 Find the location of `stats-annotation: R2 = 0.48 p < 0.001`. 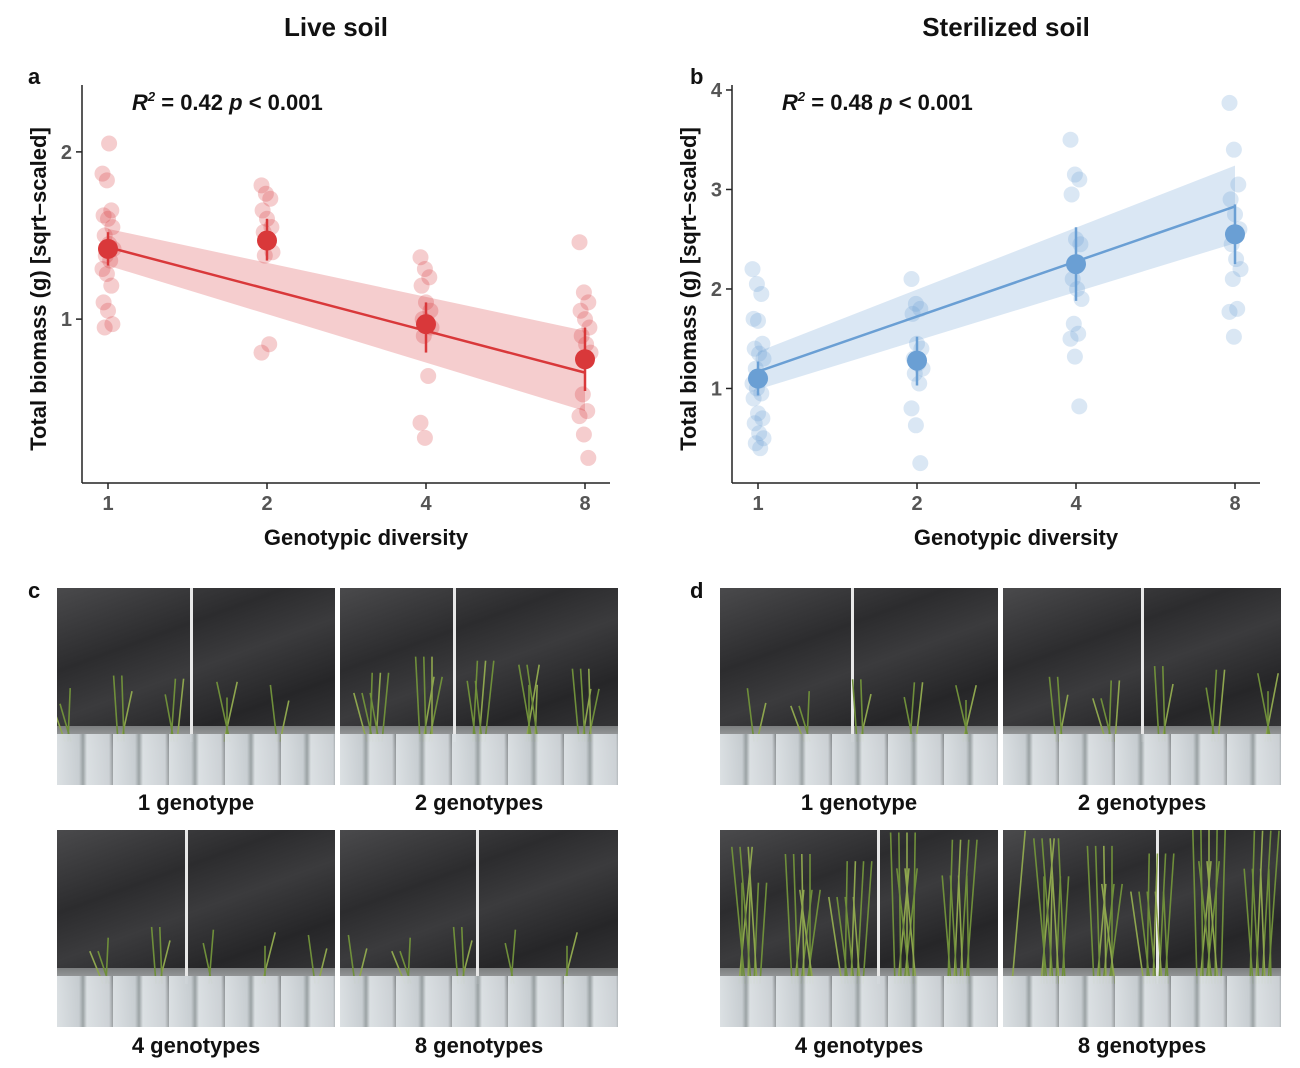

stats-annotation: R2 = 0.48 p < 0.001 is located at coordinates (877, 102).